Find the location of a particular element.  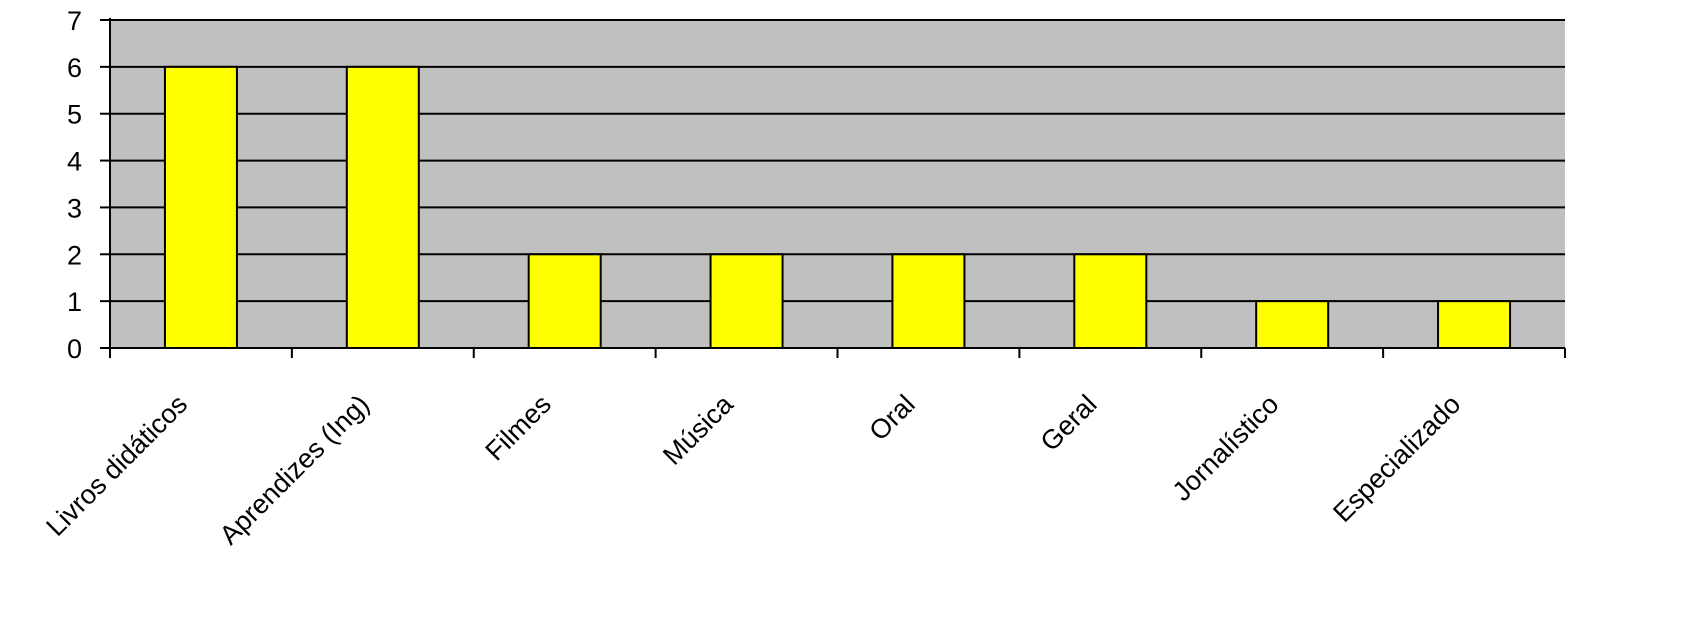

x-category-label: Jornalístico is located at coordinates (1226, 448).